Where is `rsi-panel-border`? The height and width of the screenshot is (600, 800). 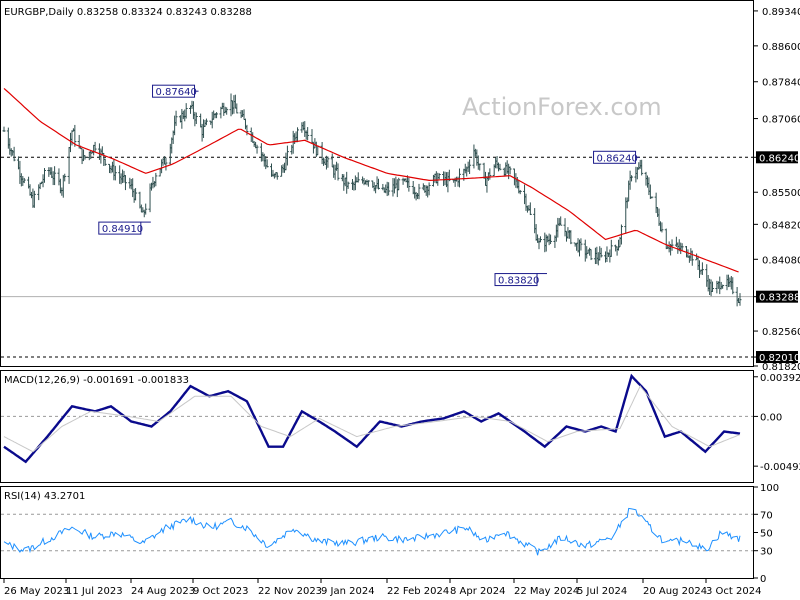
rsi-panel-border is located at coordinates (377, 532).